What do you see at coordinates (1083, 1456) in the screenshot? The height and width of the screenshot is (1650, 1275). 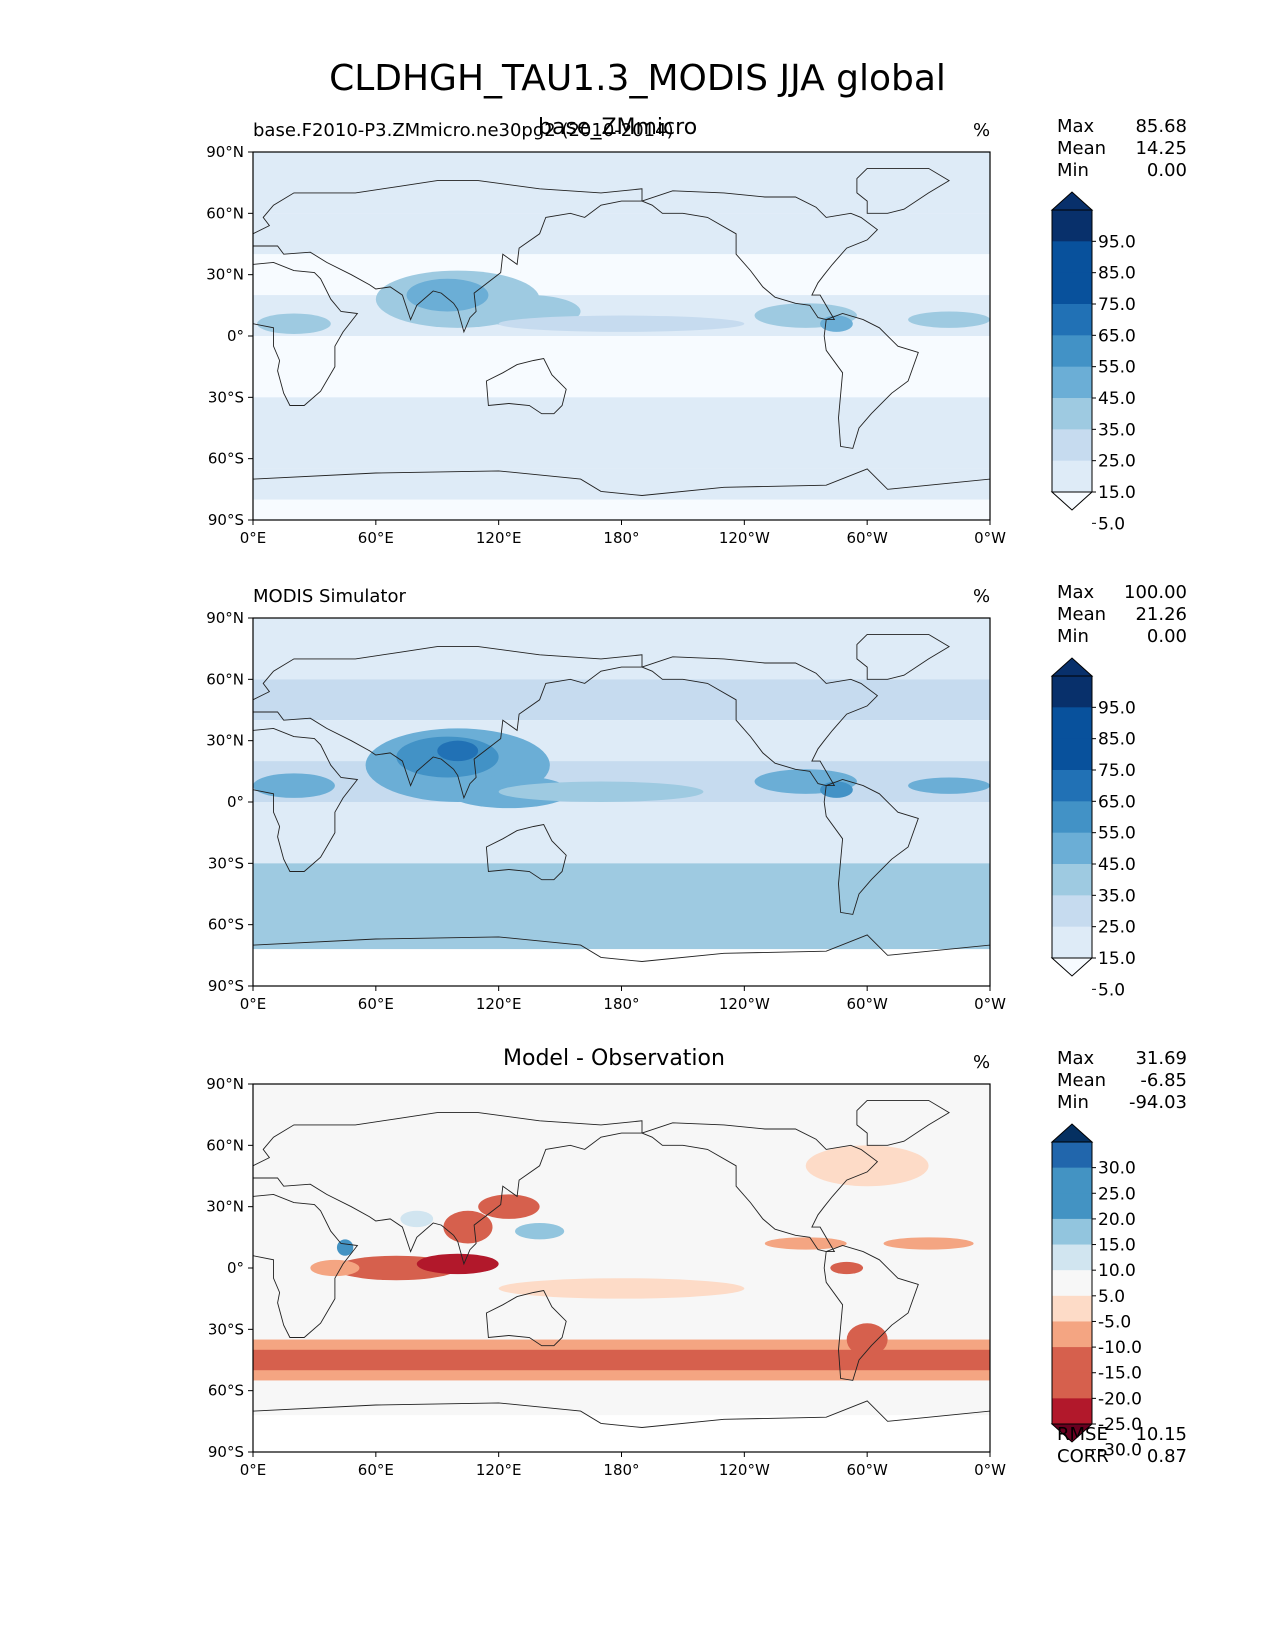 I see `metric-label: CORR` at bounding box center [1083, 1456].